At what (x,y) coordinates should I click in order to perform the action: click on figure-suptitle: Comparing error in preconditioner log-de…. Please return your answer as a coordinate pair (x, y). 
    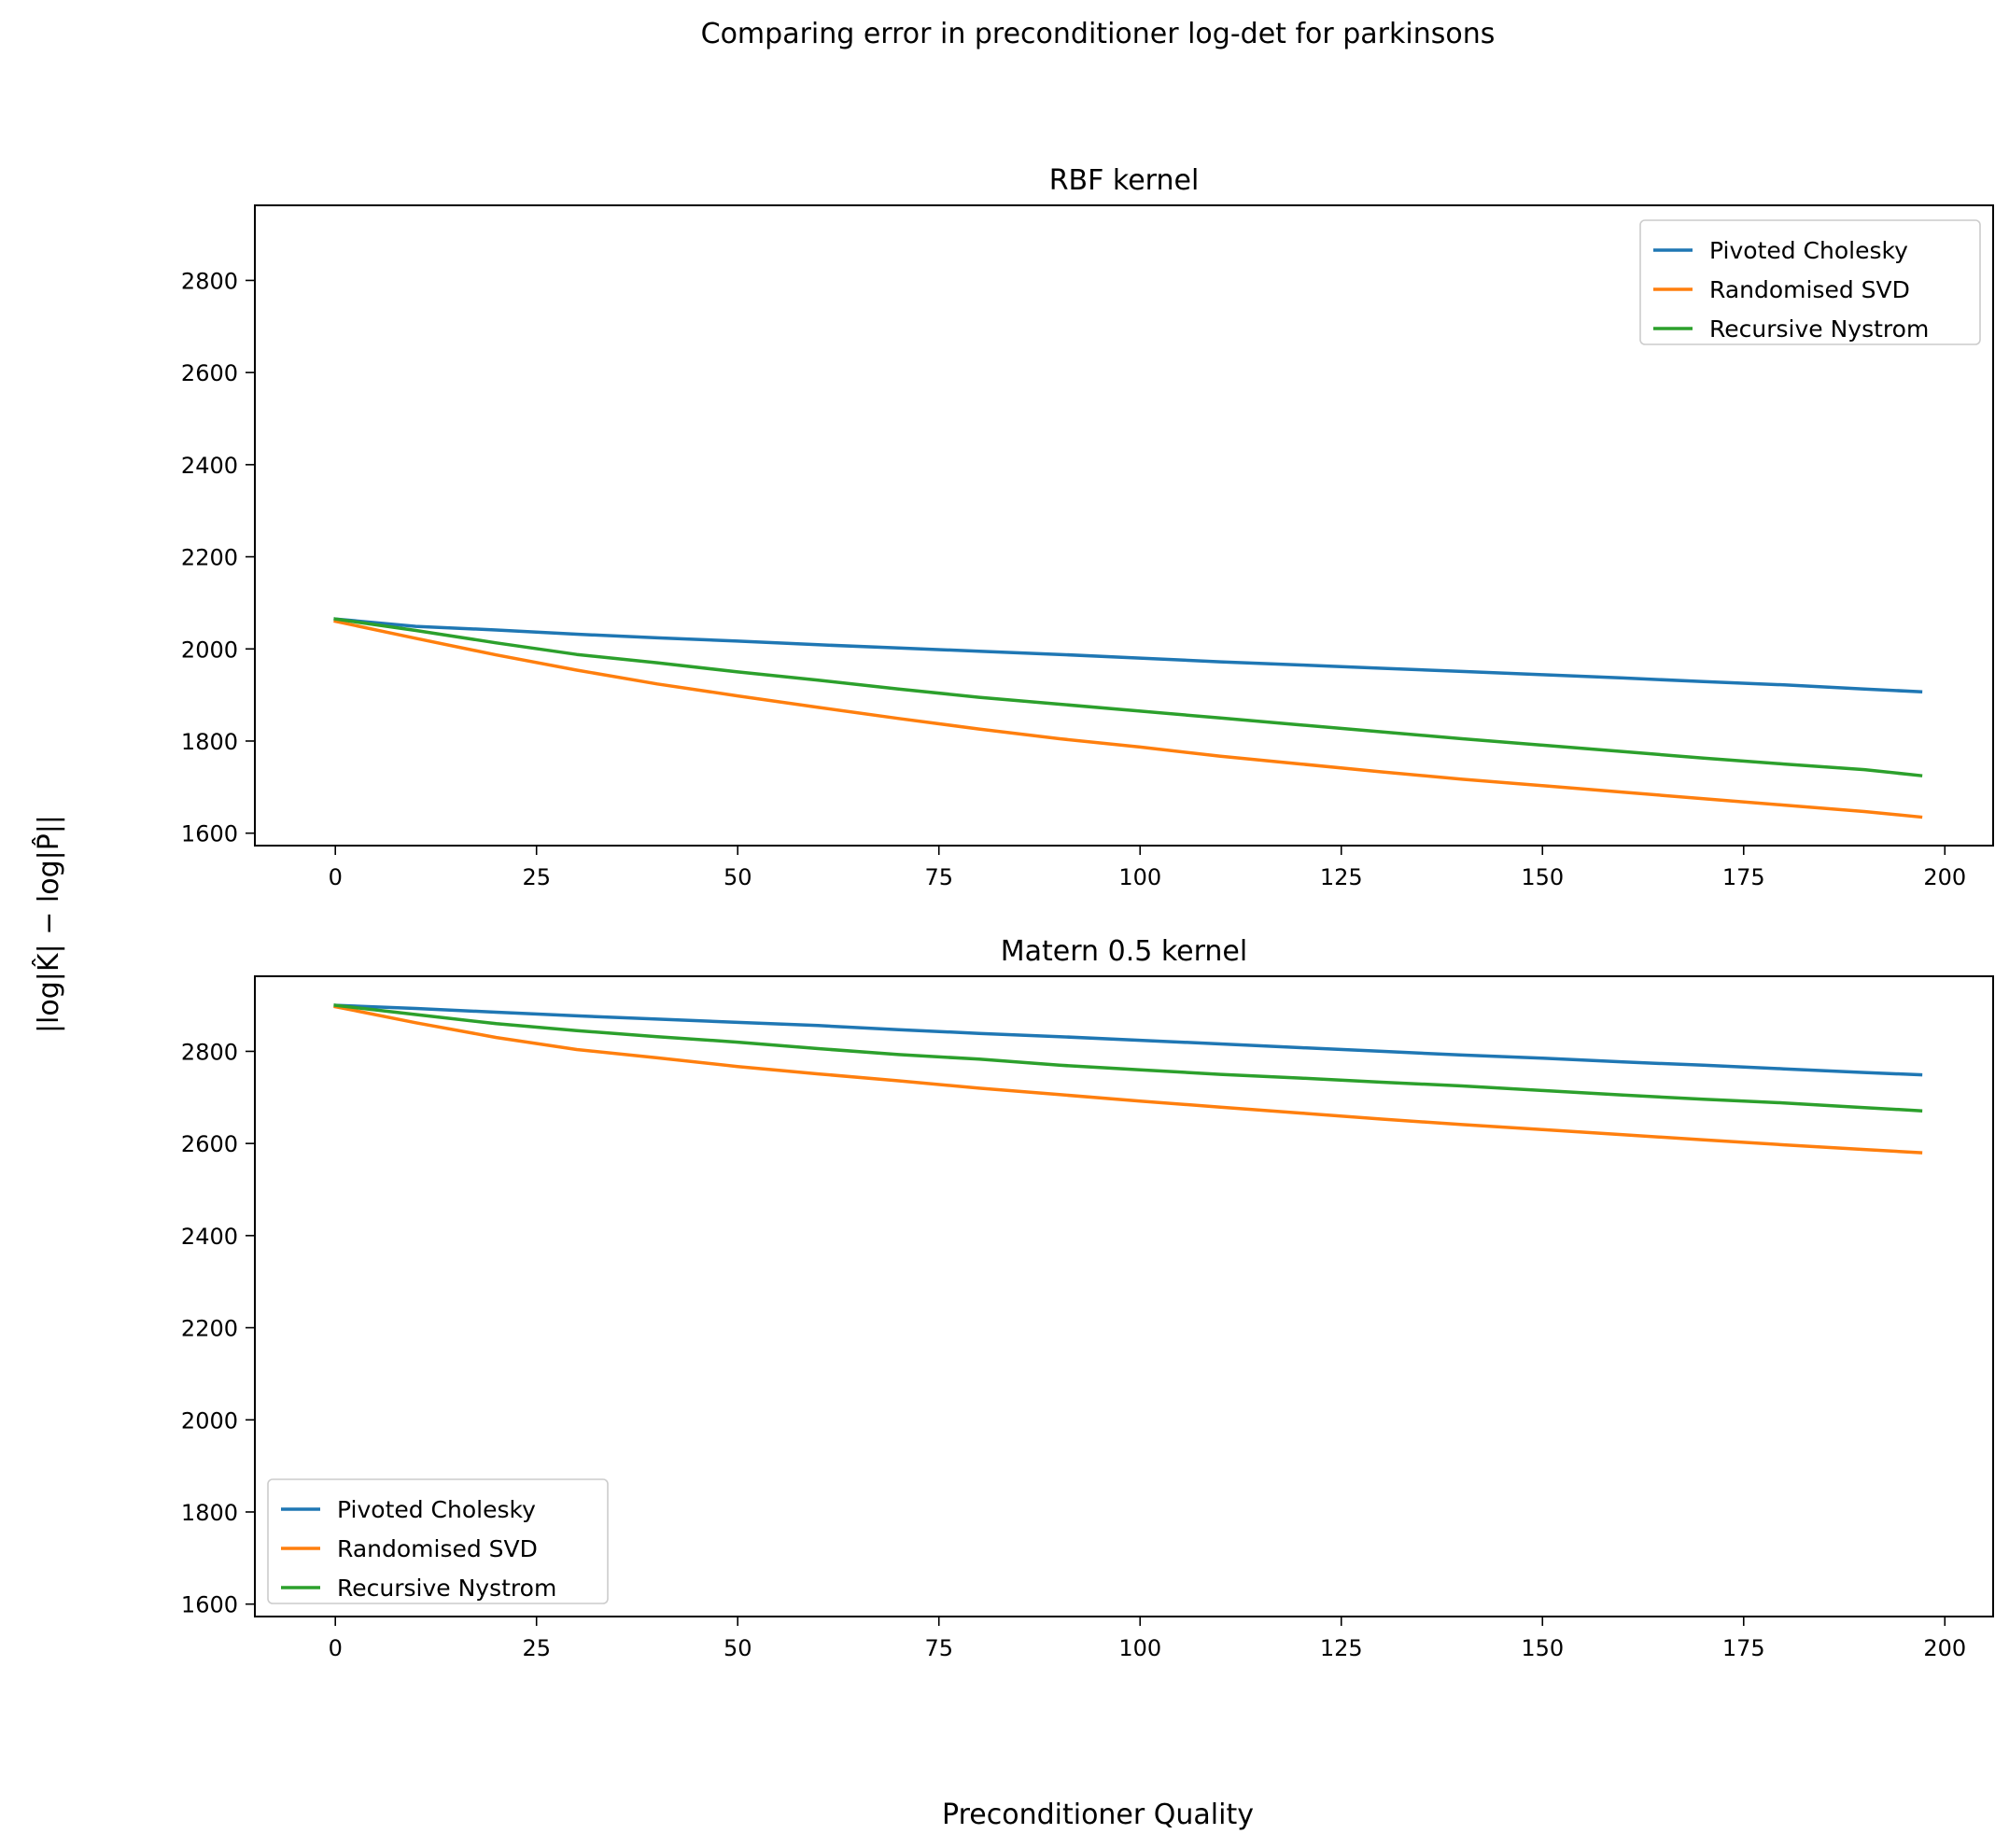
    Looking at the image, I should click on (1098, 34).